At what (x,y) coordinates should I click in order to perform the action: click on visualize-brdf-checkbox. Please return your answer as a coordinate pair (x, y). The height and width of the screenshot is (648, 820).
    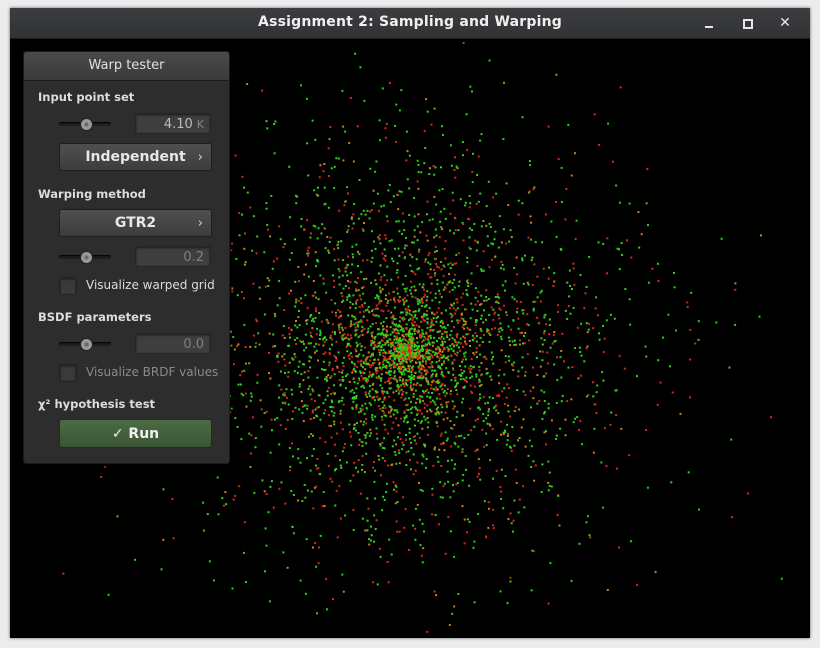
    Looking at the image, I should click on (68, 373).